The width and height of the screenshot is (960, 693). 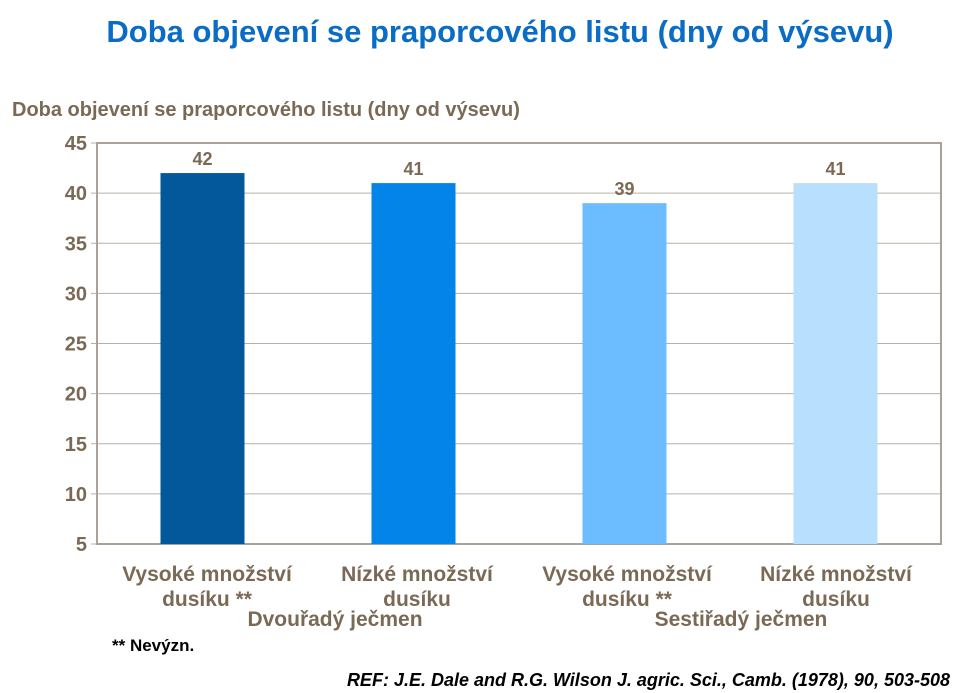 What do you see at coordinates (741, 619) in the screenshot?
I see `group-label: Sestiřadý ječmen` at bounding box center [741, 619].